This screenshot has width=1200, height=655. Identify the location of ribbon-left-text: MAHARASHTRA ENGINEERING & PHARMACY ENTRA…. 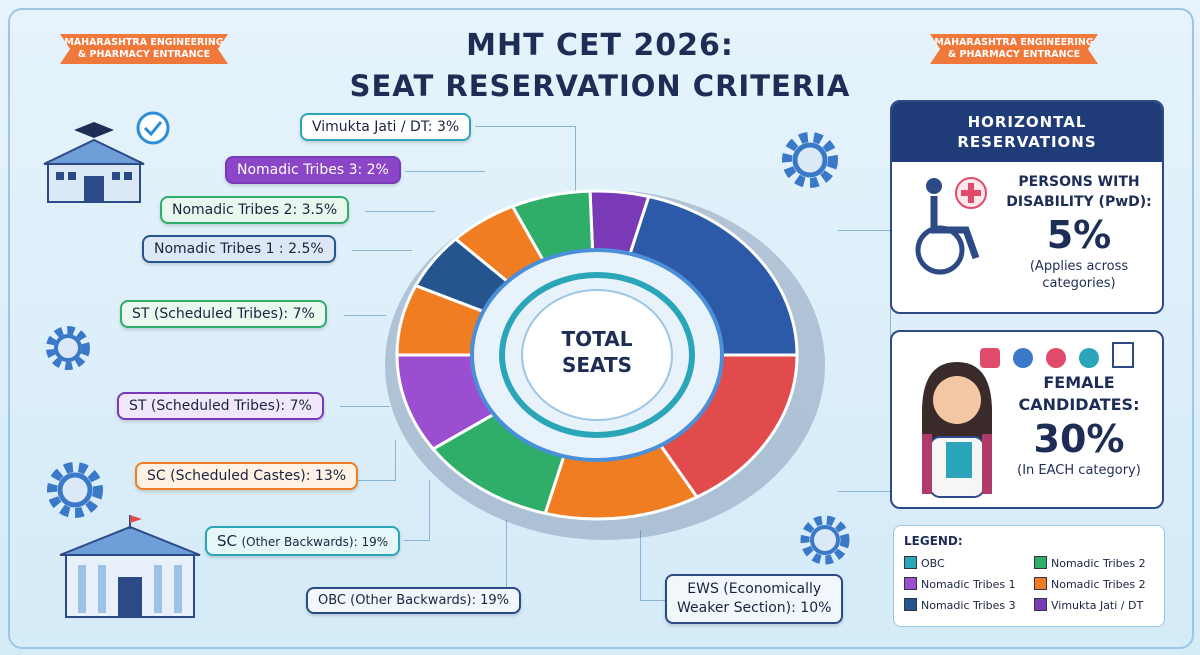
(144, 48).